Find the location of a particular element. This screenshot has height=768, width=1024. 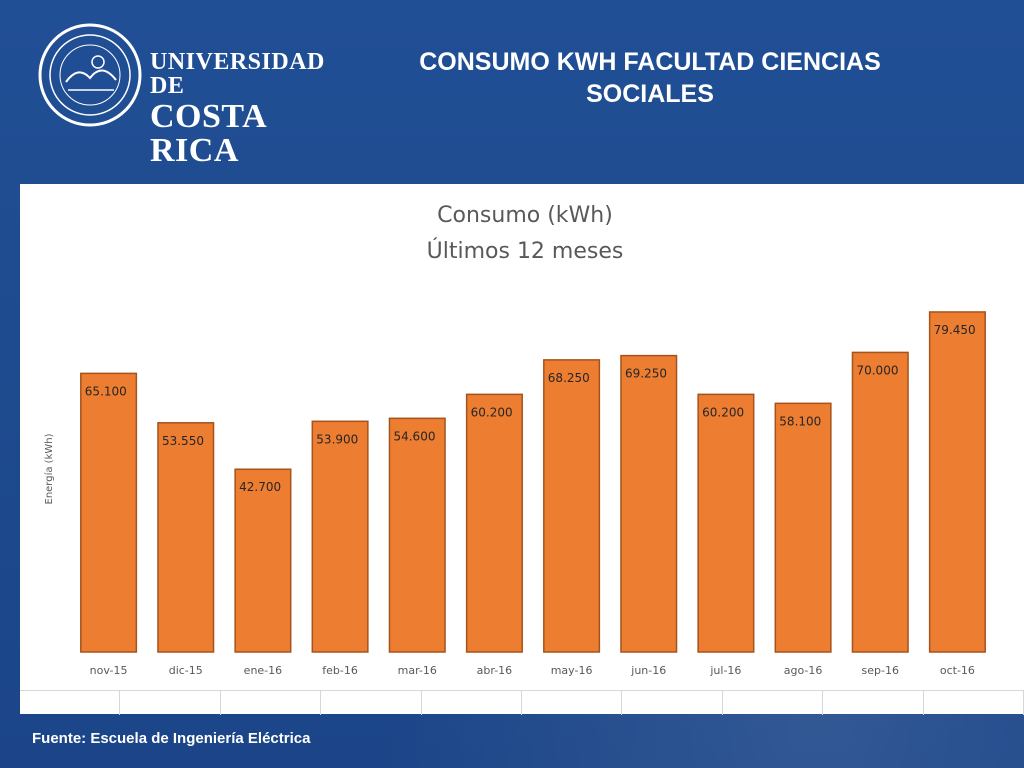

x-tick-label: jun-16 is located at coordinates (648, 670).